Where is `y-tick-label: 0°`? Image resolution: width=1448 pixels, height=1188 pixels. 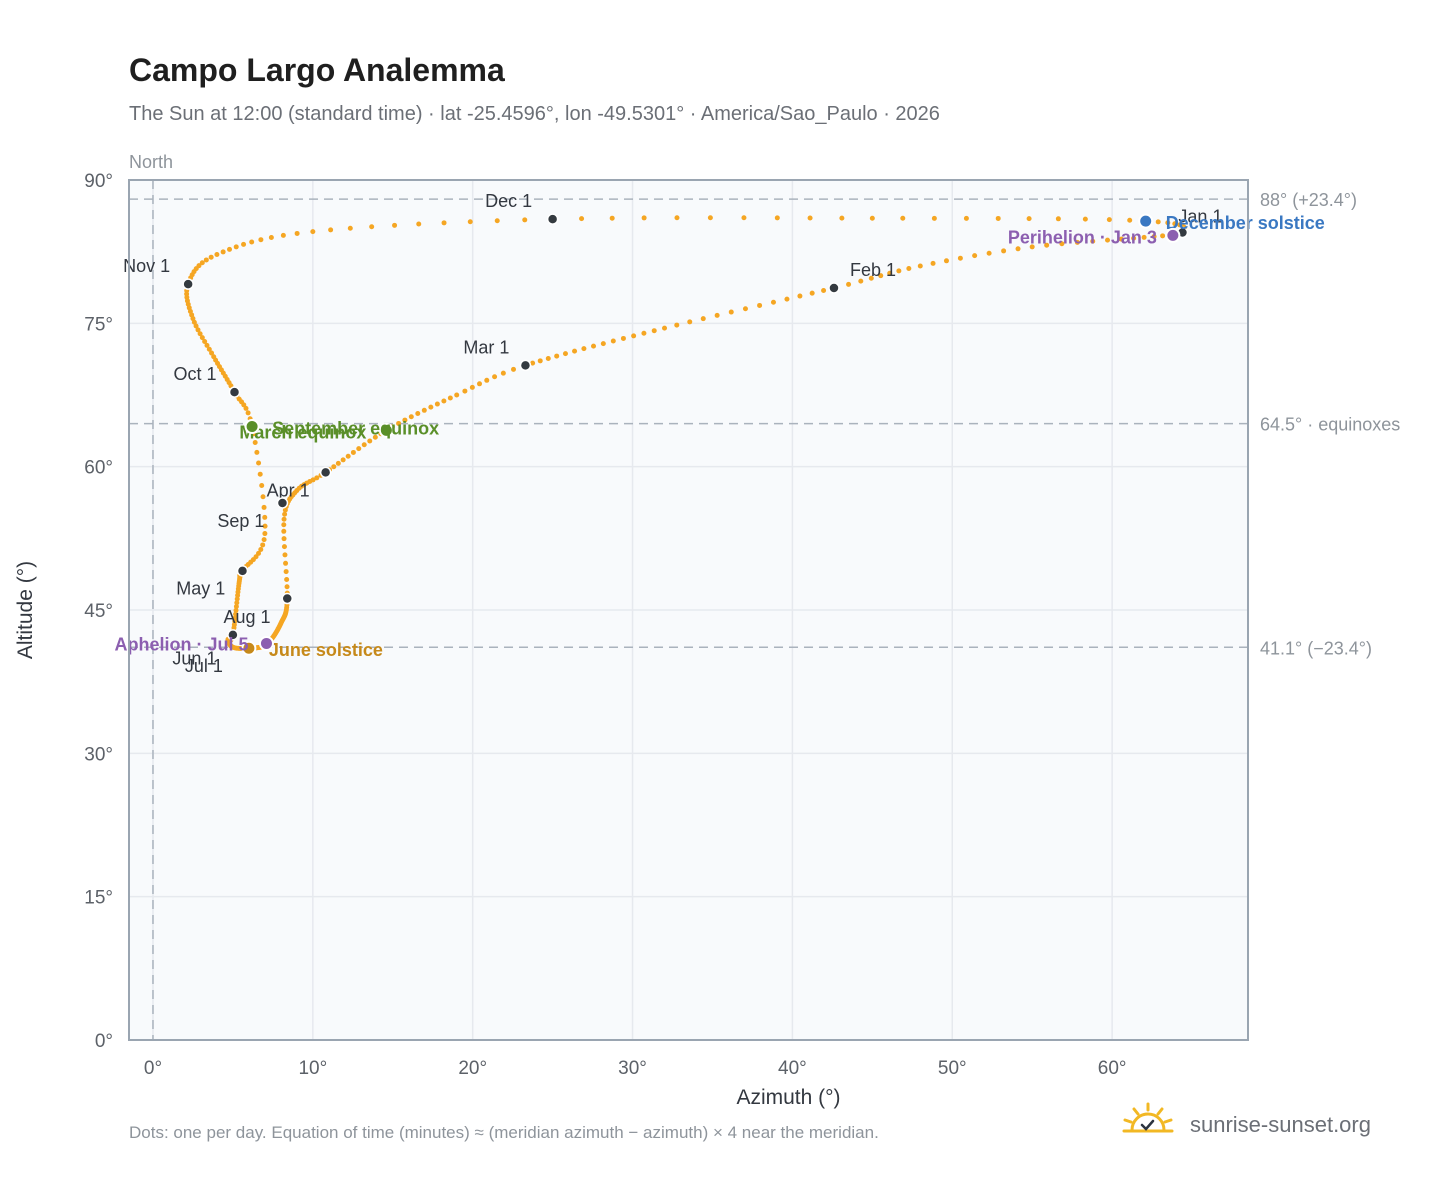
y-tick-label: 0° is located at coordinates (104, 1041).